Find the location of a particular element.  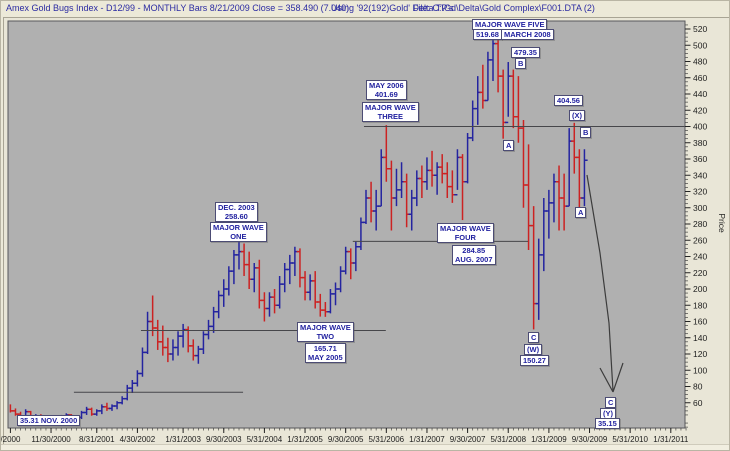

svg-text: 220 is located at coordinates (700, 273).